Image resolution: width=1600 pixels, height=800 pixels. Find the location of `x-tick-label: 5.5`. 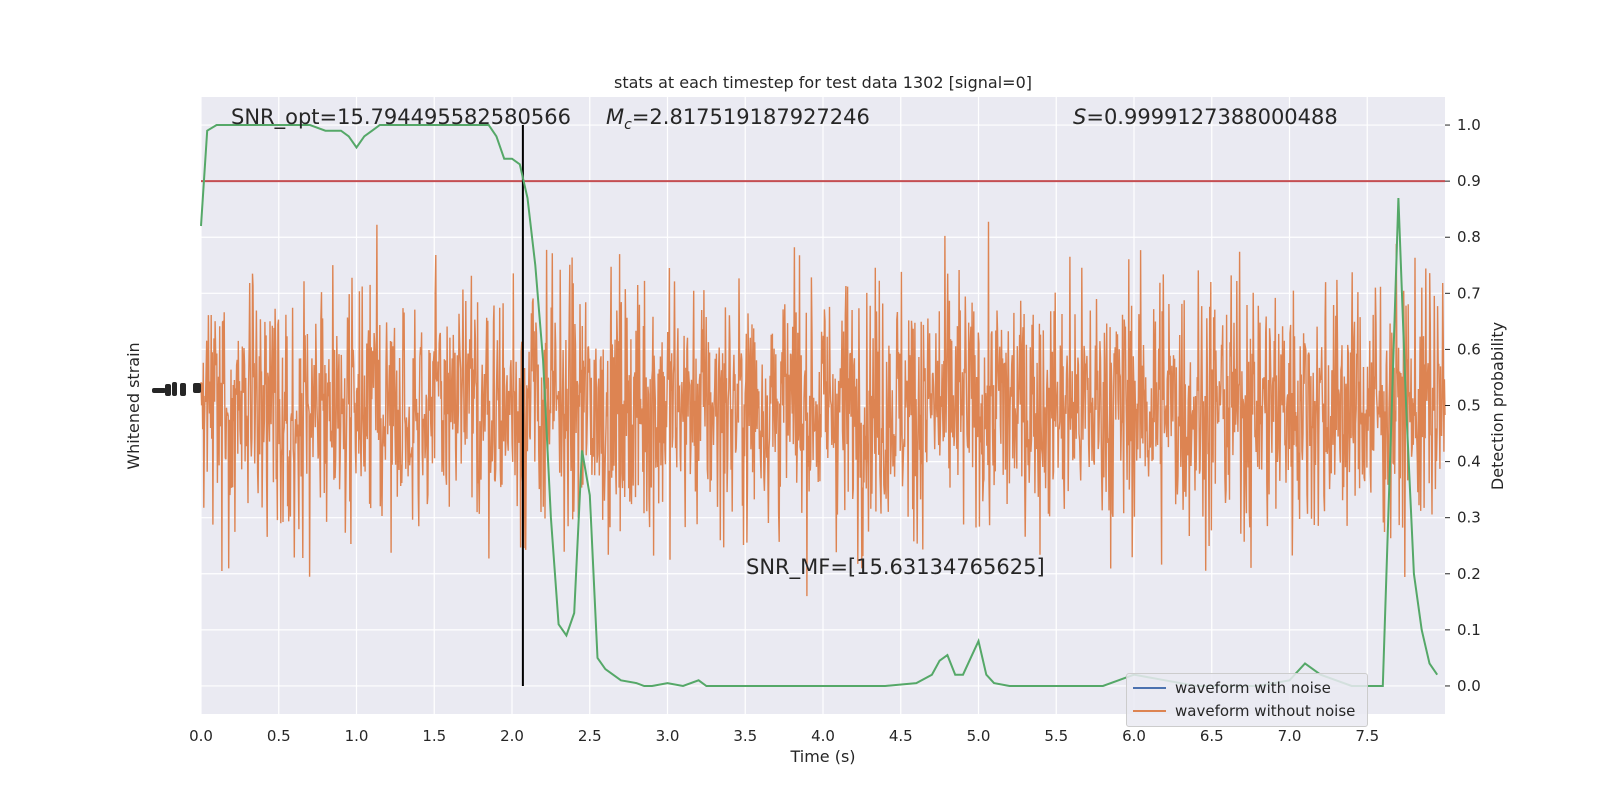

x-tick-label: 5.5 is located at coordinates (1056, 736).